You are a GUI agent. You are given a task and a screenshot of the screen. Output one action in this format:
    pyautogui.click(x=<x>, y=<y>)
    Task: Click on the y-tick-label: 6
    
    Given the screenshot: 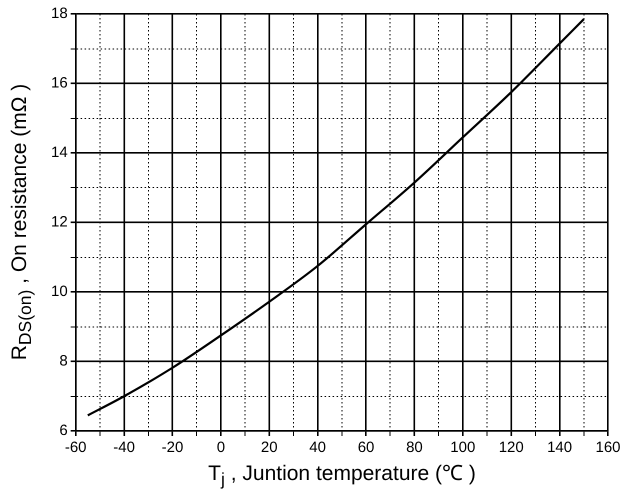 What is the action you would take?
    pyautogui.click(x=63, y=431)
    